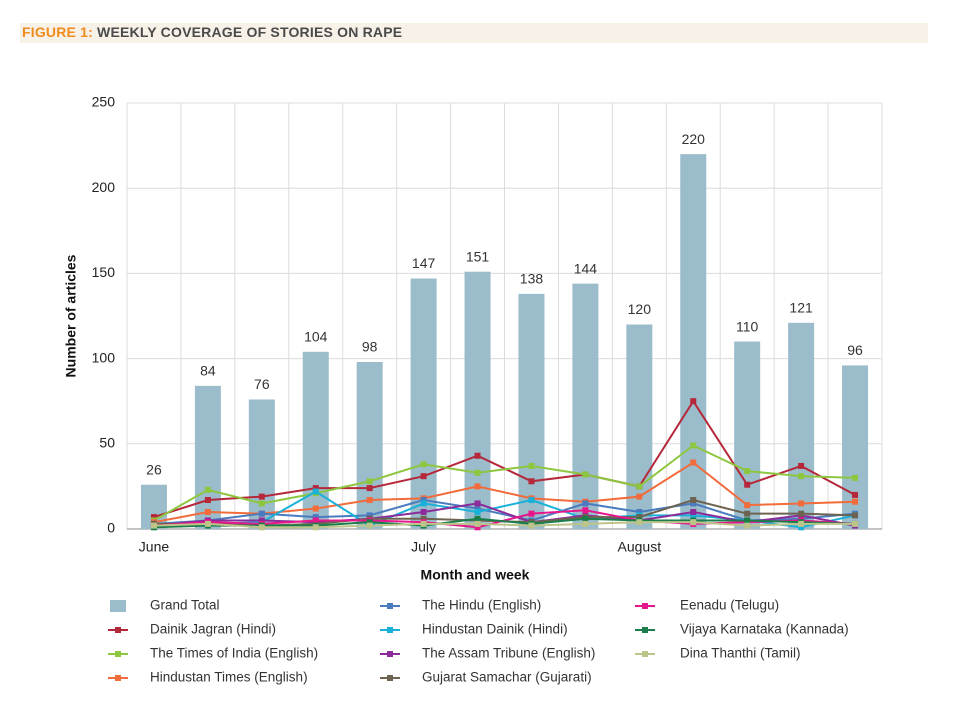 Image resolution: width=954 pixels, height=715 pixels. What do you see at coordinates (475, 575) in the screenshot?
I see `x-axis-title: Month and week` at bounding box center [475, 575].